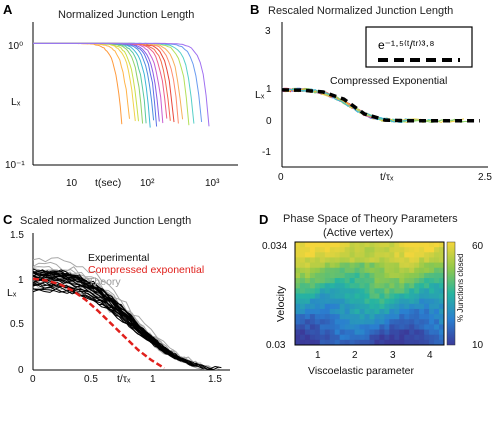 The width and height of the screenshot is (500, 421). What do you see at coordinates (105, 313) in the screenshot?
I see `panel-c-experimental-line` at bounding box center [105, 313].